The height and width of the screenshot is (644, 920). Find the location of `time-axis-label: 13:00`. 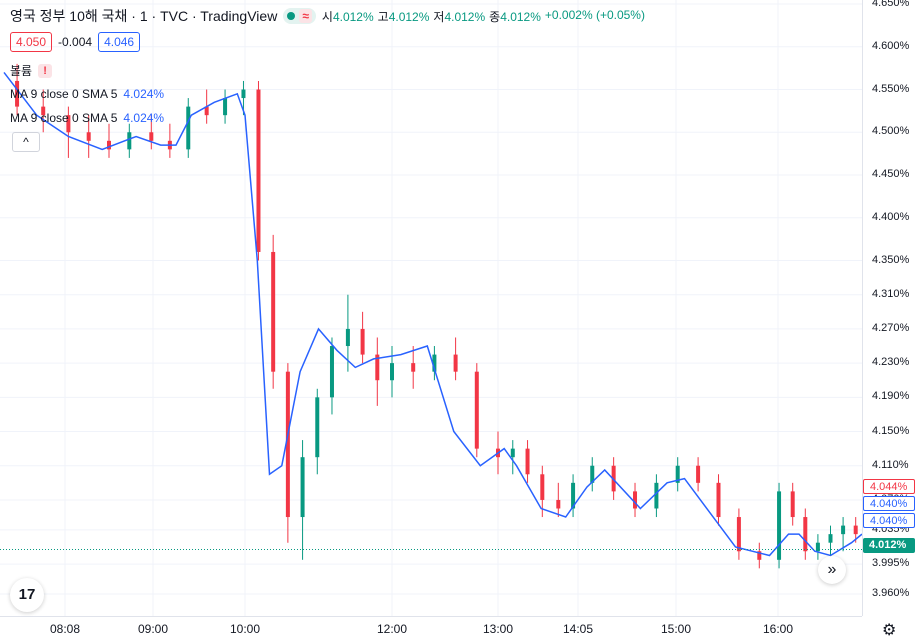

time-axis-label: 13:00 is located at coordinates (498, 629).